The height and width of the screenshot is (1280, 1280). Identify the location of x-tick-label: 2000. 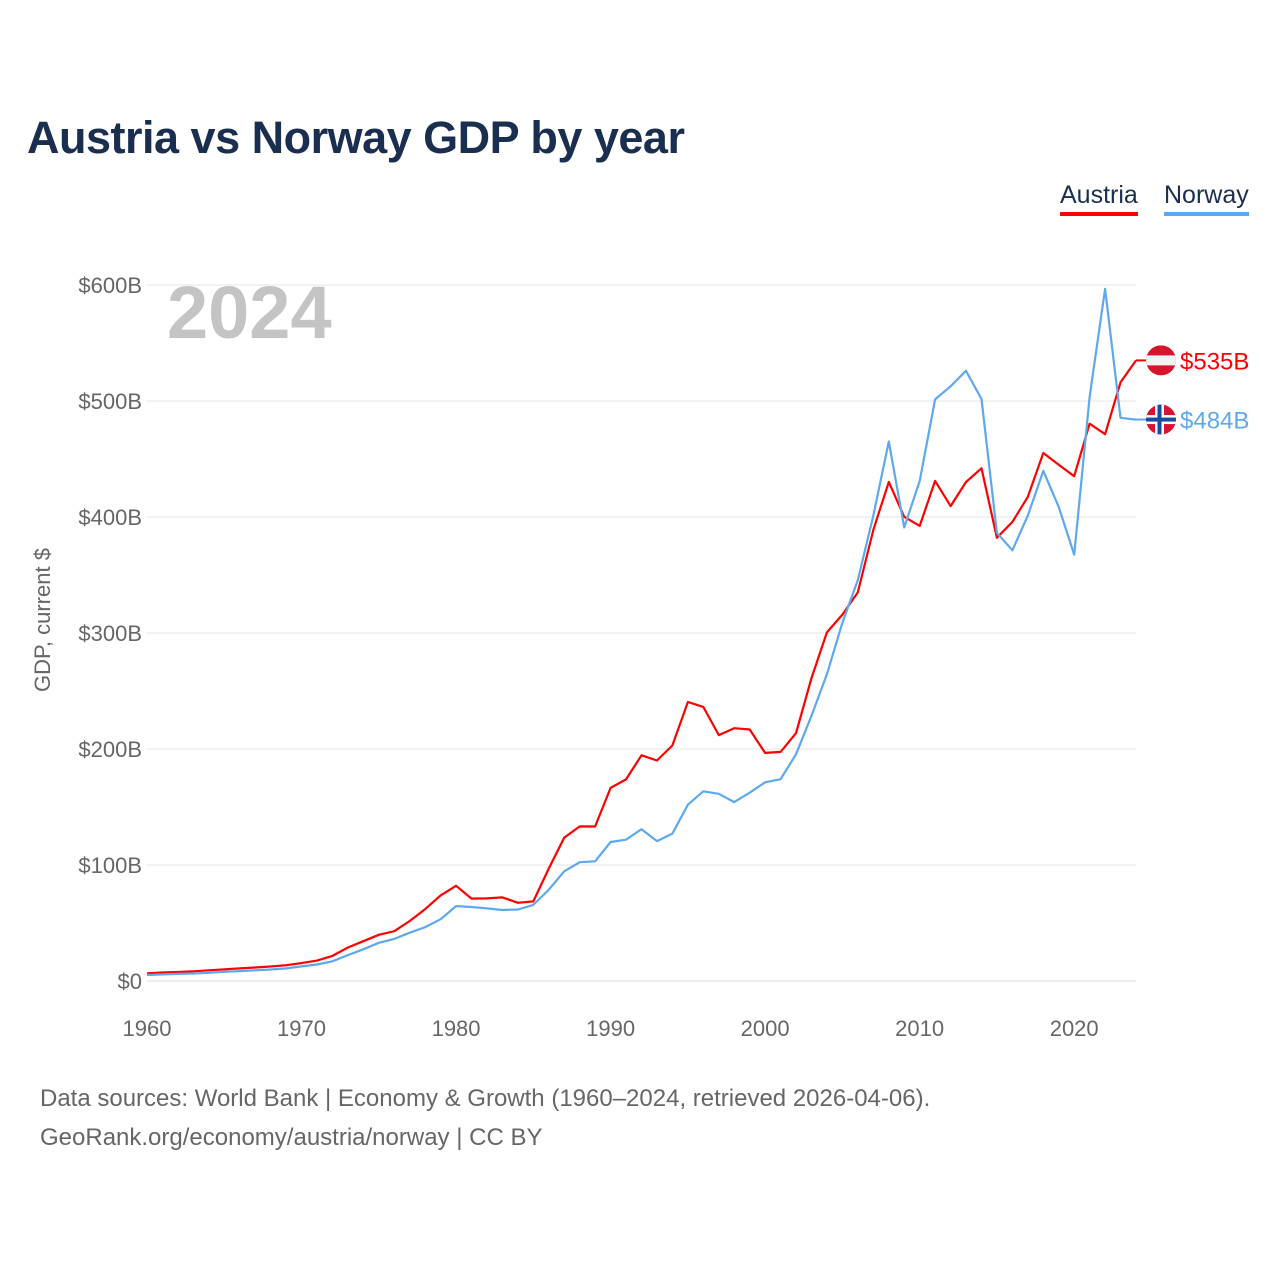
(765, 1028).